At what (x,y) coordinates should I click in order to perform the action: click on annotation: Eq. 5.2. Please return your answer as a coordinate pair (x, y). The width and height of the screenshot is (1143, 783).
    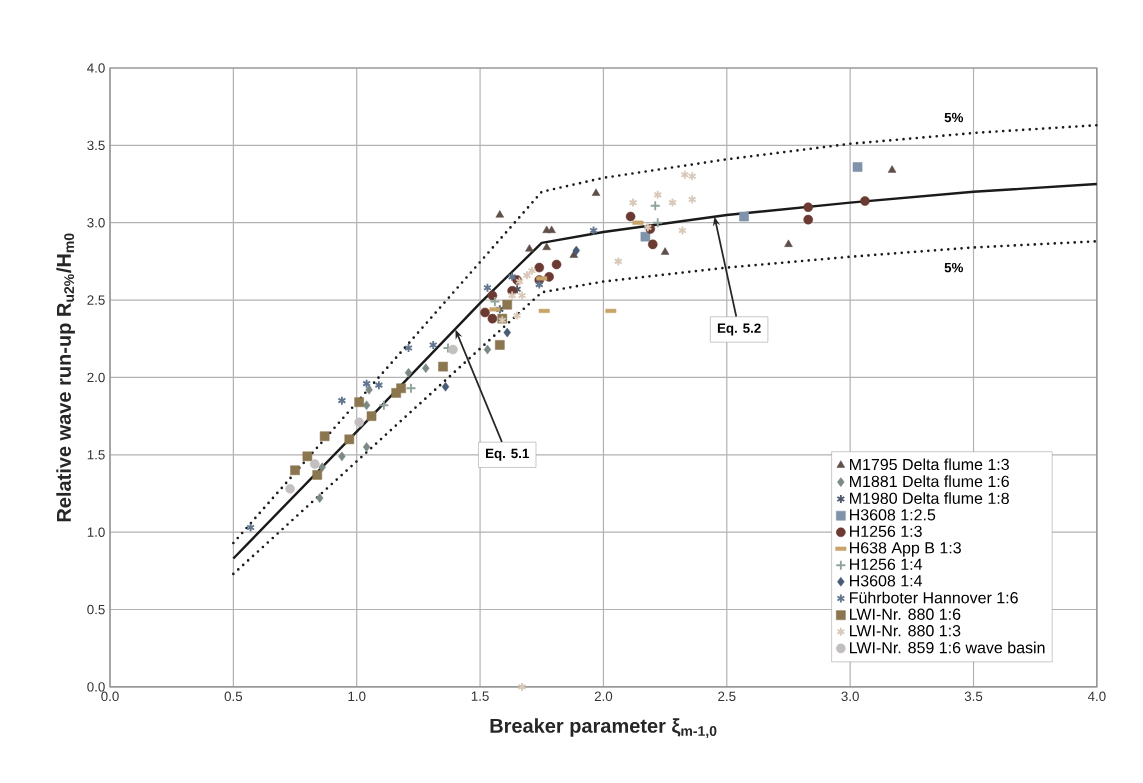
    Looking at the image, I should click on (739, 329).